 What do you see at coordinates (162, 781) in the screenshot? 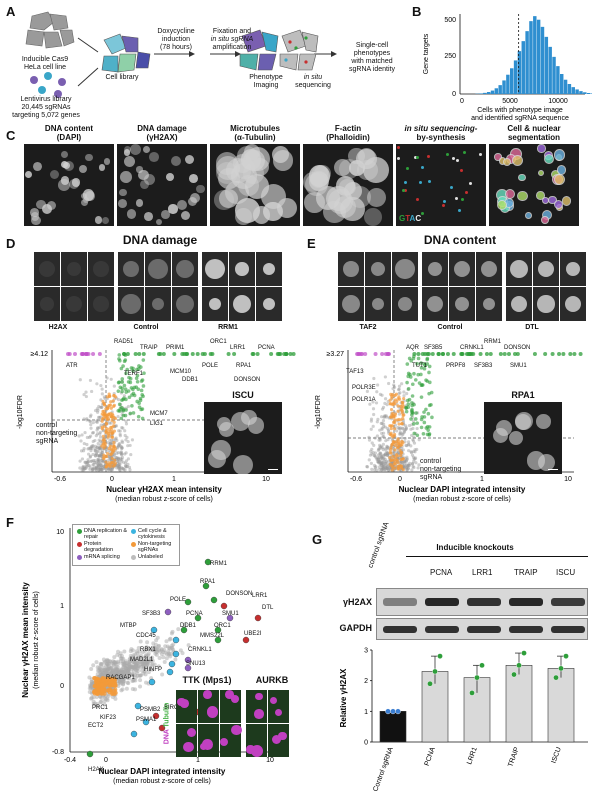
I see `f-xlabel2: (median robust z-score of cells)` at bounding box center [162, 781].